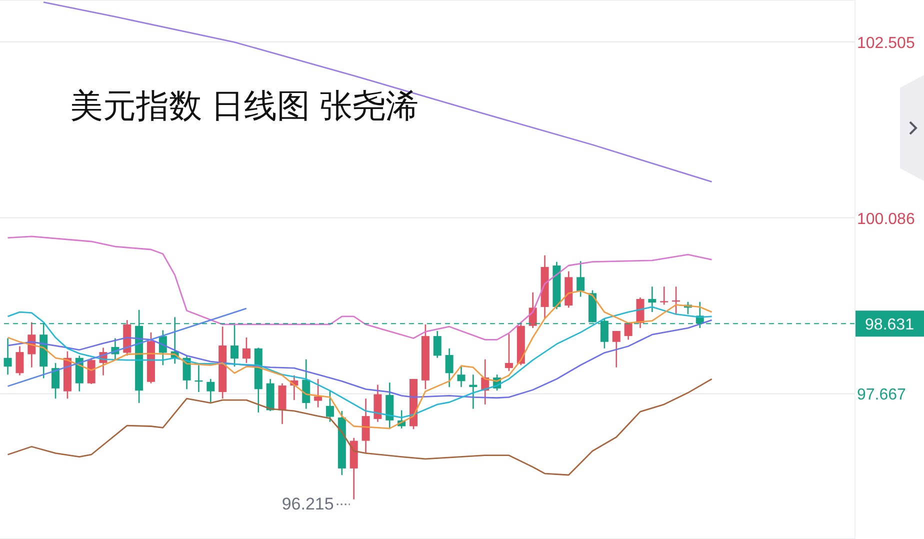 The image size is (924, 539). Describe the element at coordinates (886, 219) in the screenshot. I see `y-tick-label: 100.086` at that location.